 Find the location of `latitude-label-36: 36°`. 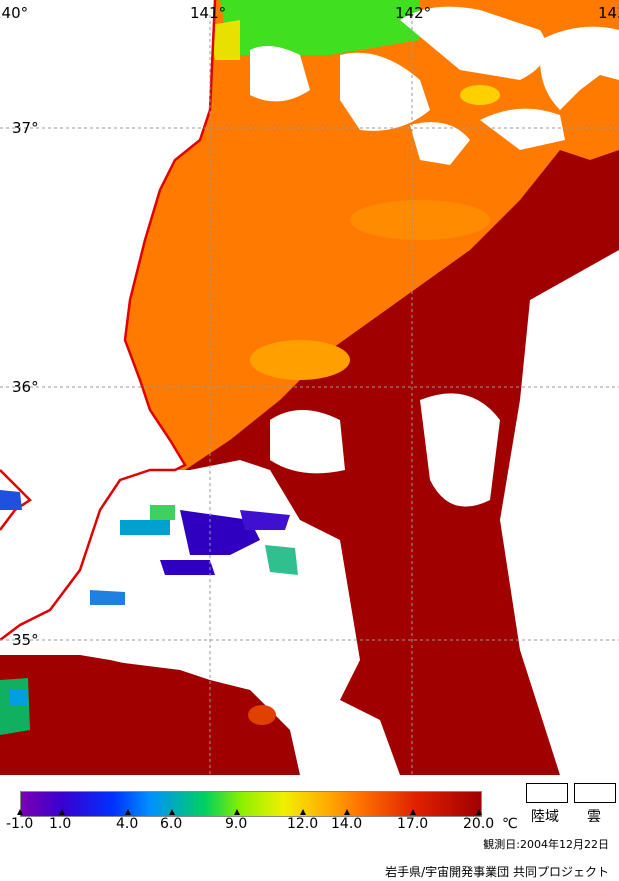

latitude-label-36: 36° is located at coordinates (25, 387).